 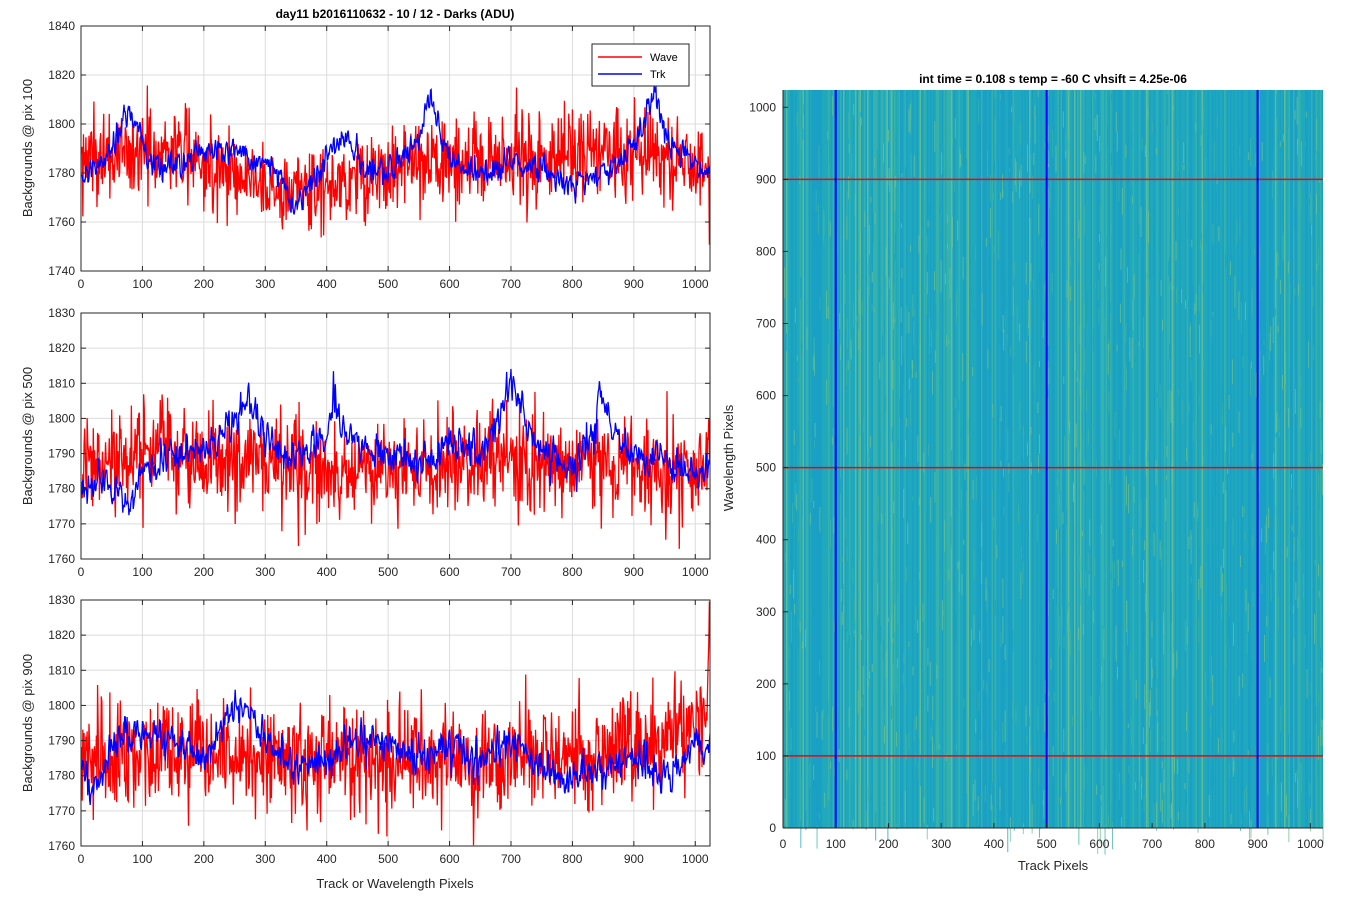 What do you see at coordinates (772, 828) in the screenshot?
I see `heatmap-y-tick-label: 0` at bounding box center [772, 828].